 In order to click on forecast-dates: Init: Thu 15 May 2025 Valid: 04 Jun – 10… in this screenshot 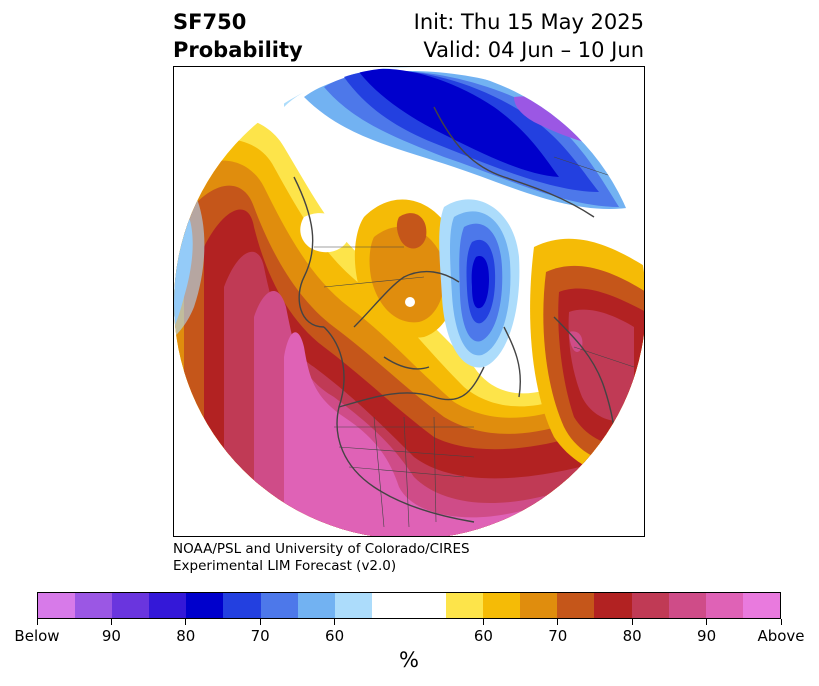, I will do `click(529, 36)`.